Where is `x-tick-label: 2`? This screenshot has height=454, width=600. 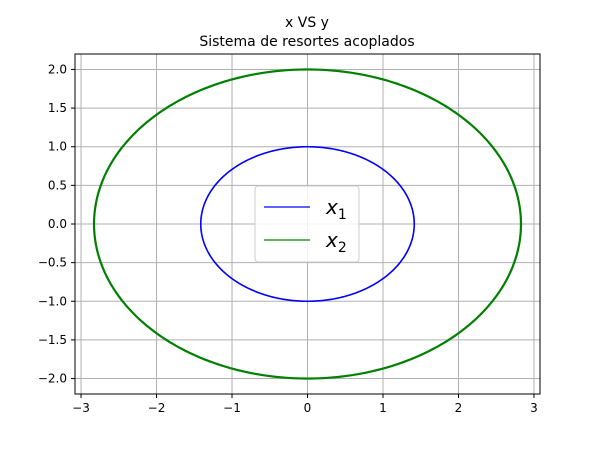
x-tick-label: 2 is located at coordinates (459, 408).